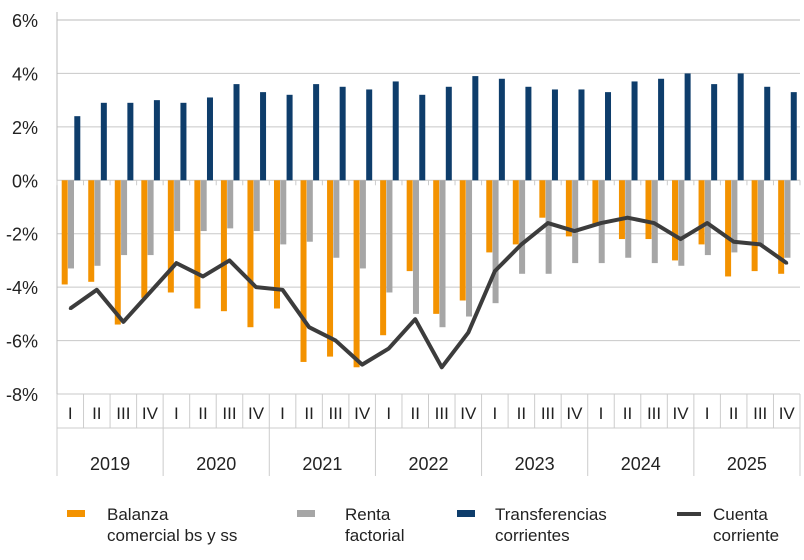 The width and height of the screenshot is (804, 560). Describe the element at coordinates (428, 464) in the screenshot. I see `x-tick-year: 2022` at that location.